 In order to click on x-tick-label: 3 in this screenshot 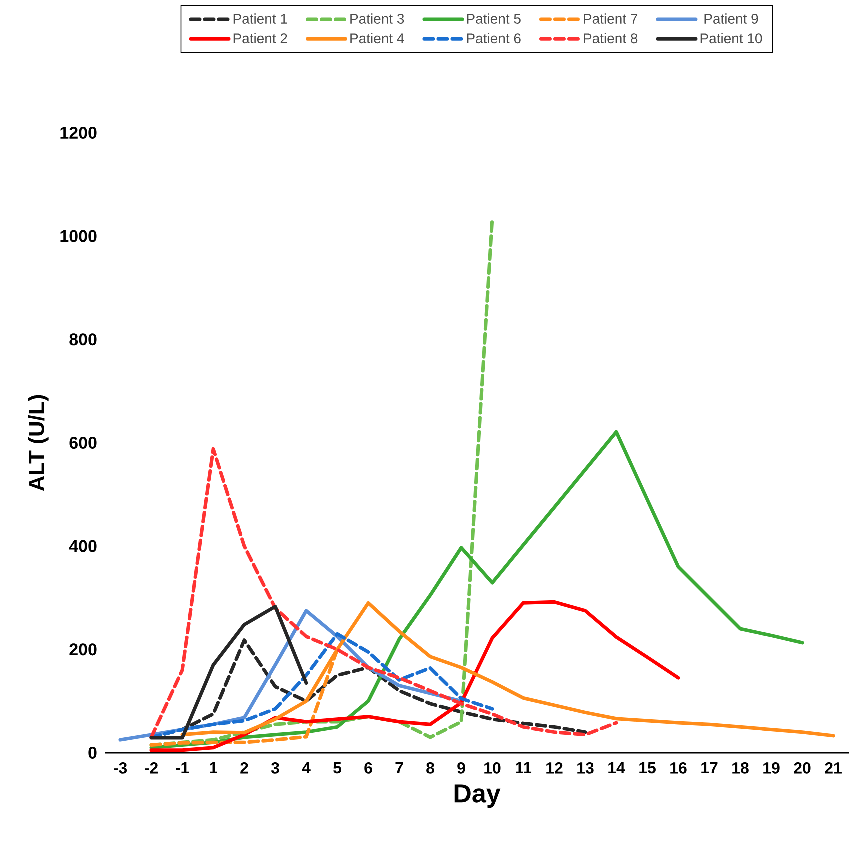, I will do `click(275, 768)`.